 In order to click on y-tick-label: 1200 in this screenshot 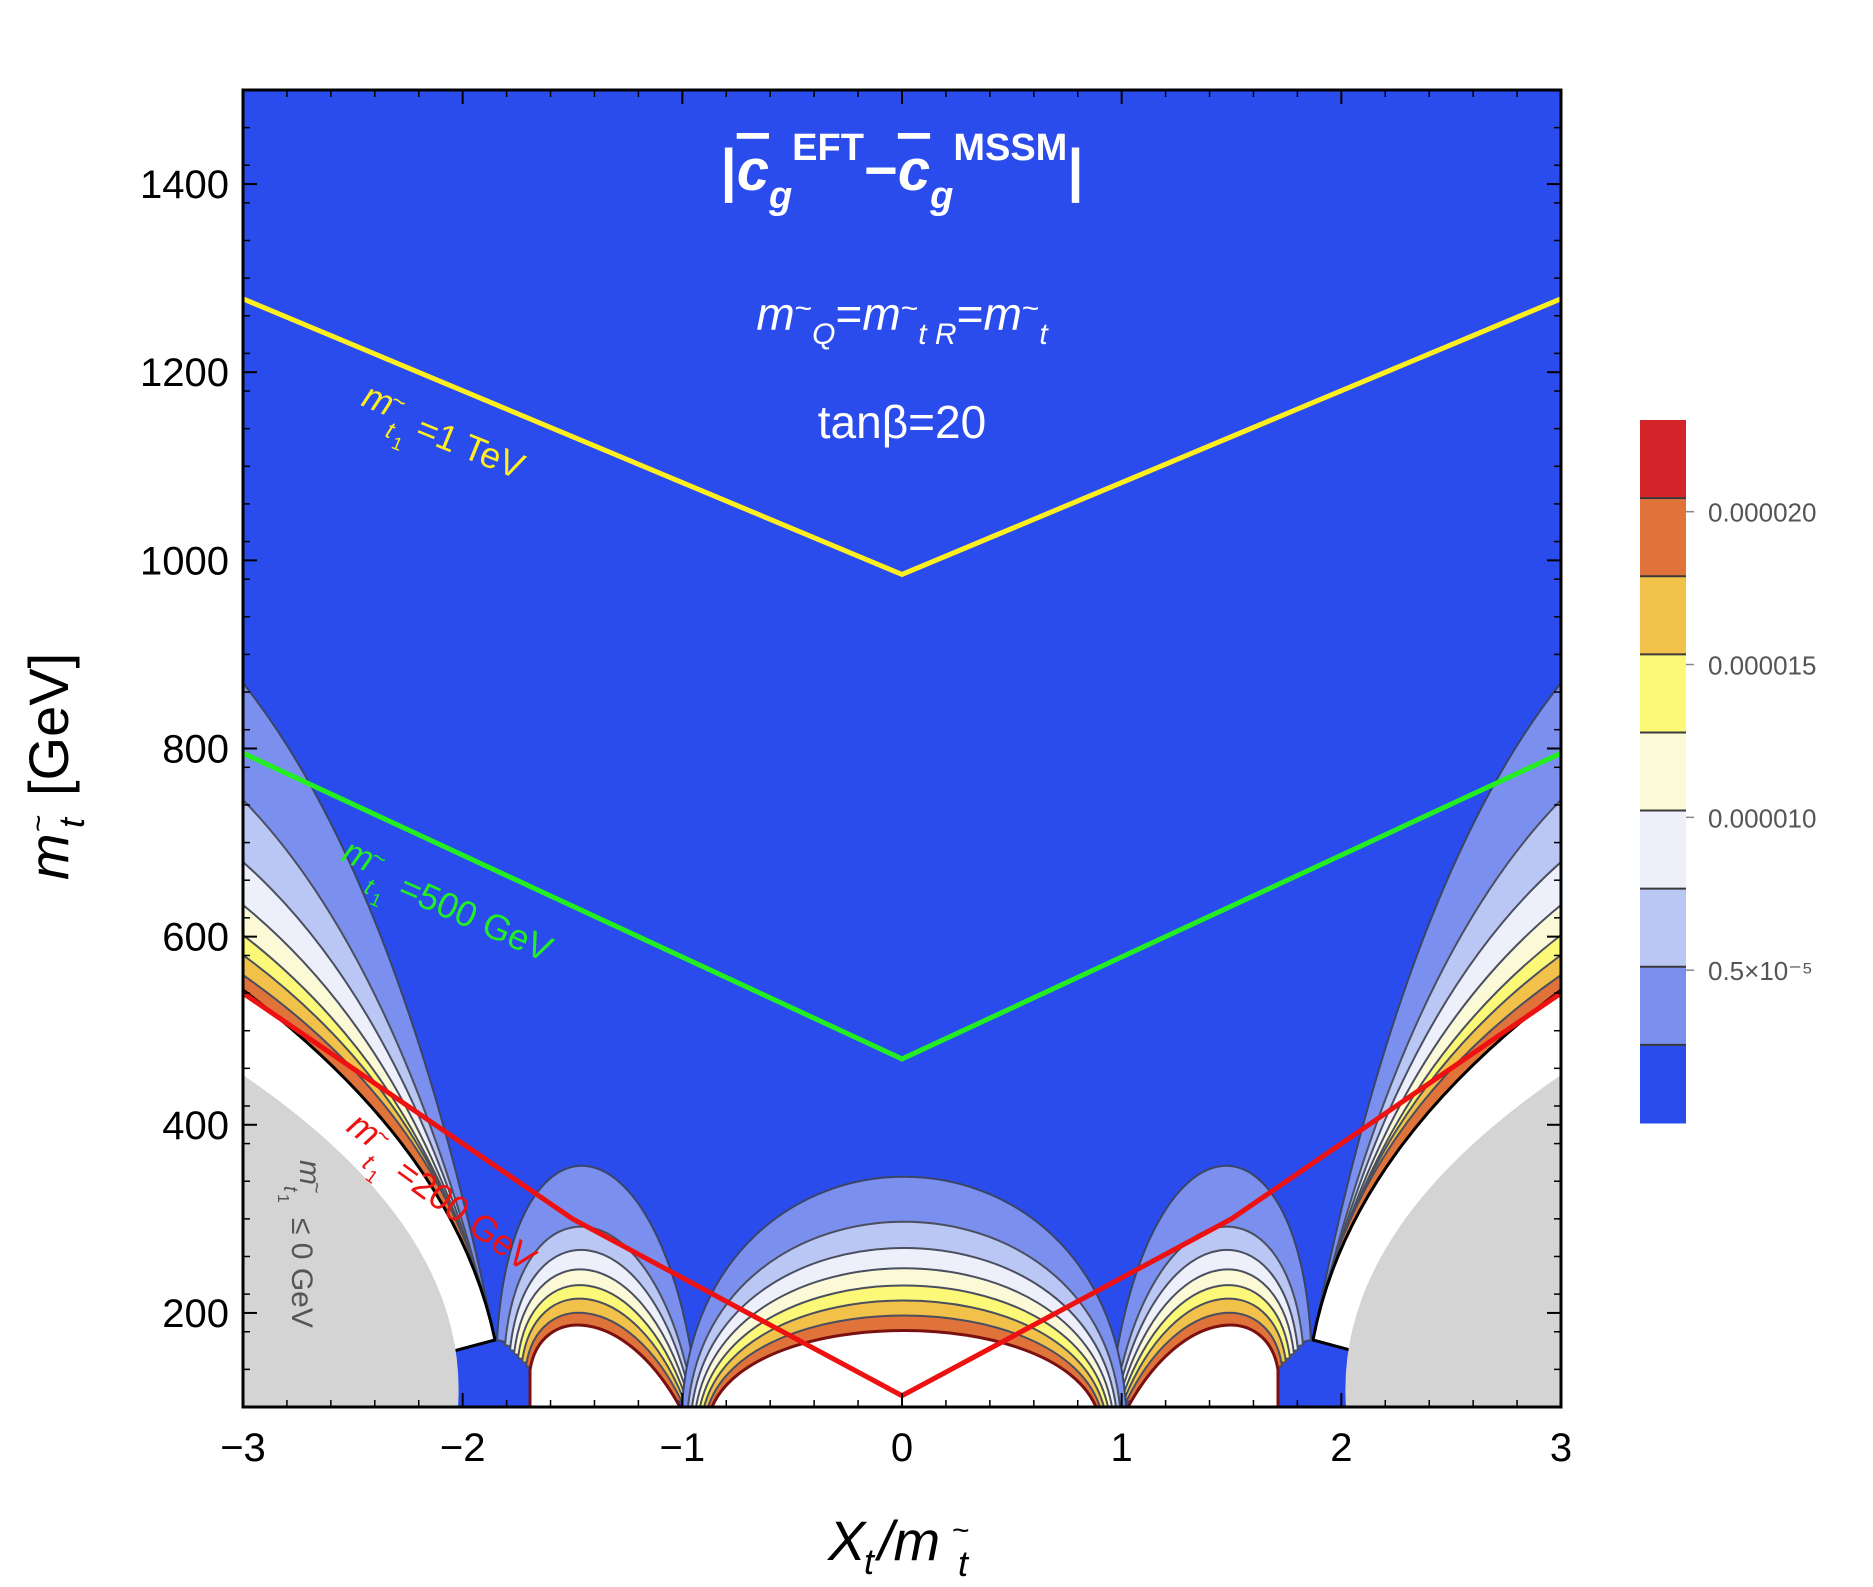, I will do `click(184, 373)`.